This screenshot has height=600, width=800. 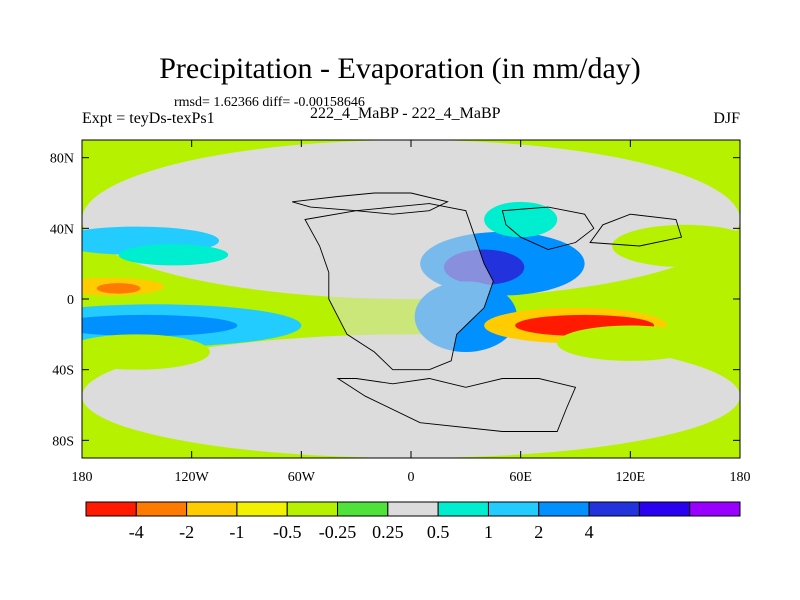 What do you see at coordinates (63, 441) in the screenshot?
I see `y-tick-label: 80S` at bounding box center [63, 441].